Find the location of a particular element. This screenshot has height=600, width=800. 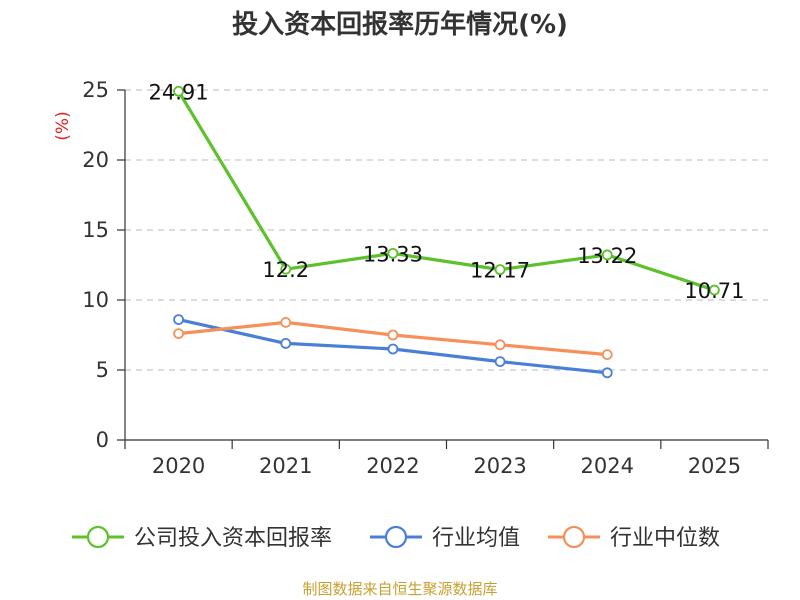

legend-label: 行业均值 is located at coordinates (476, 538).